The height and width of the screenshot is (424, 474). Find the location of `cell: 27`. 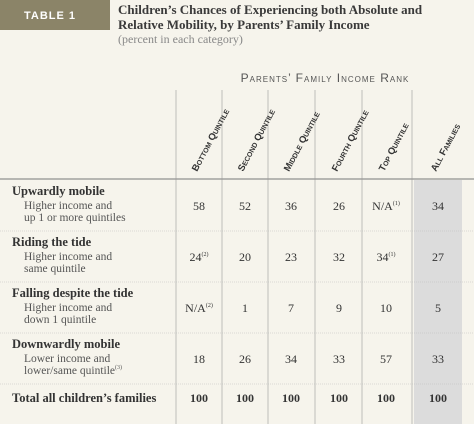

cell: 27 is located at coordinates (438, 257).